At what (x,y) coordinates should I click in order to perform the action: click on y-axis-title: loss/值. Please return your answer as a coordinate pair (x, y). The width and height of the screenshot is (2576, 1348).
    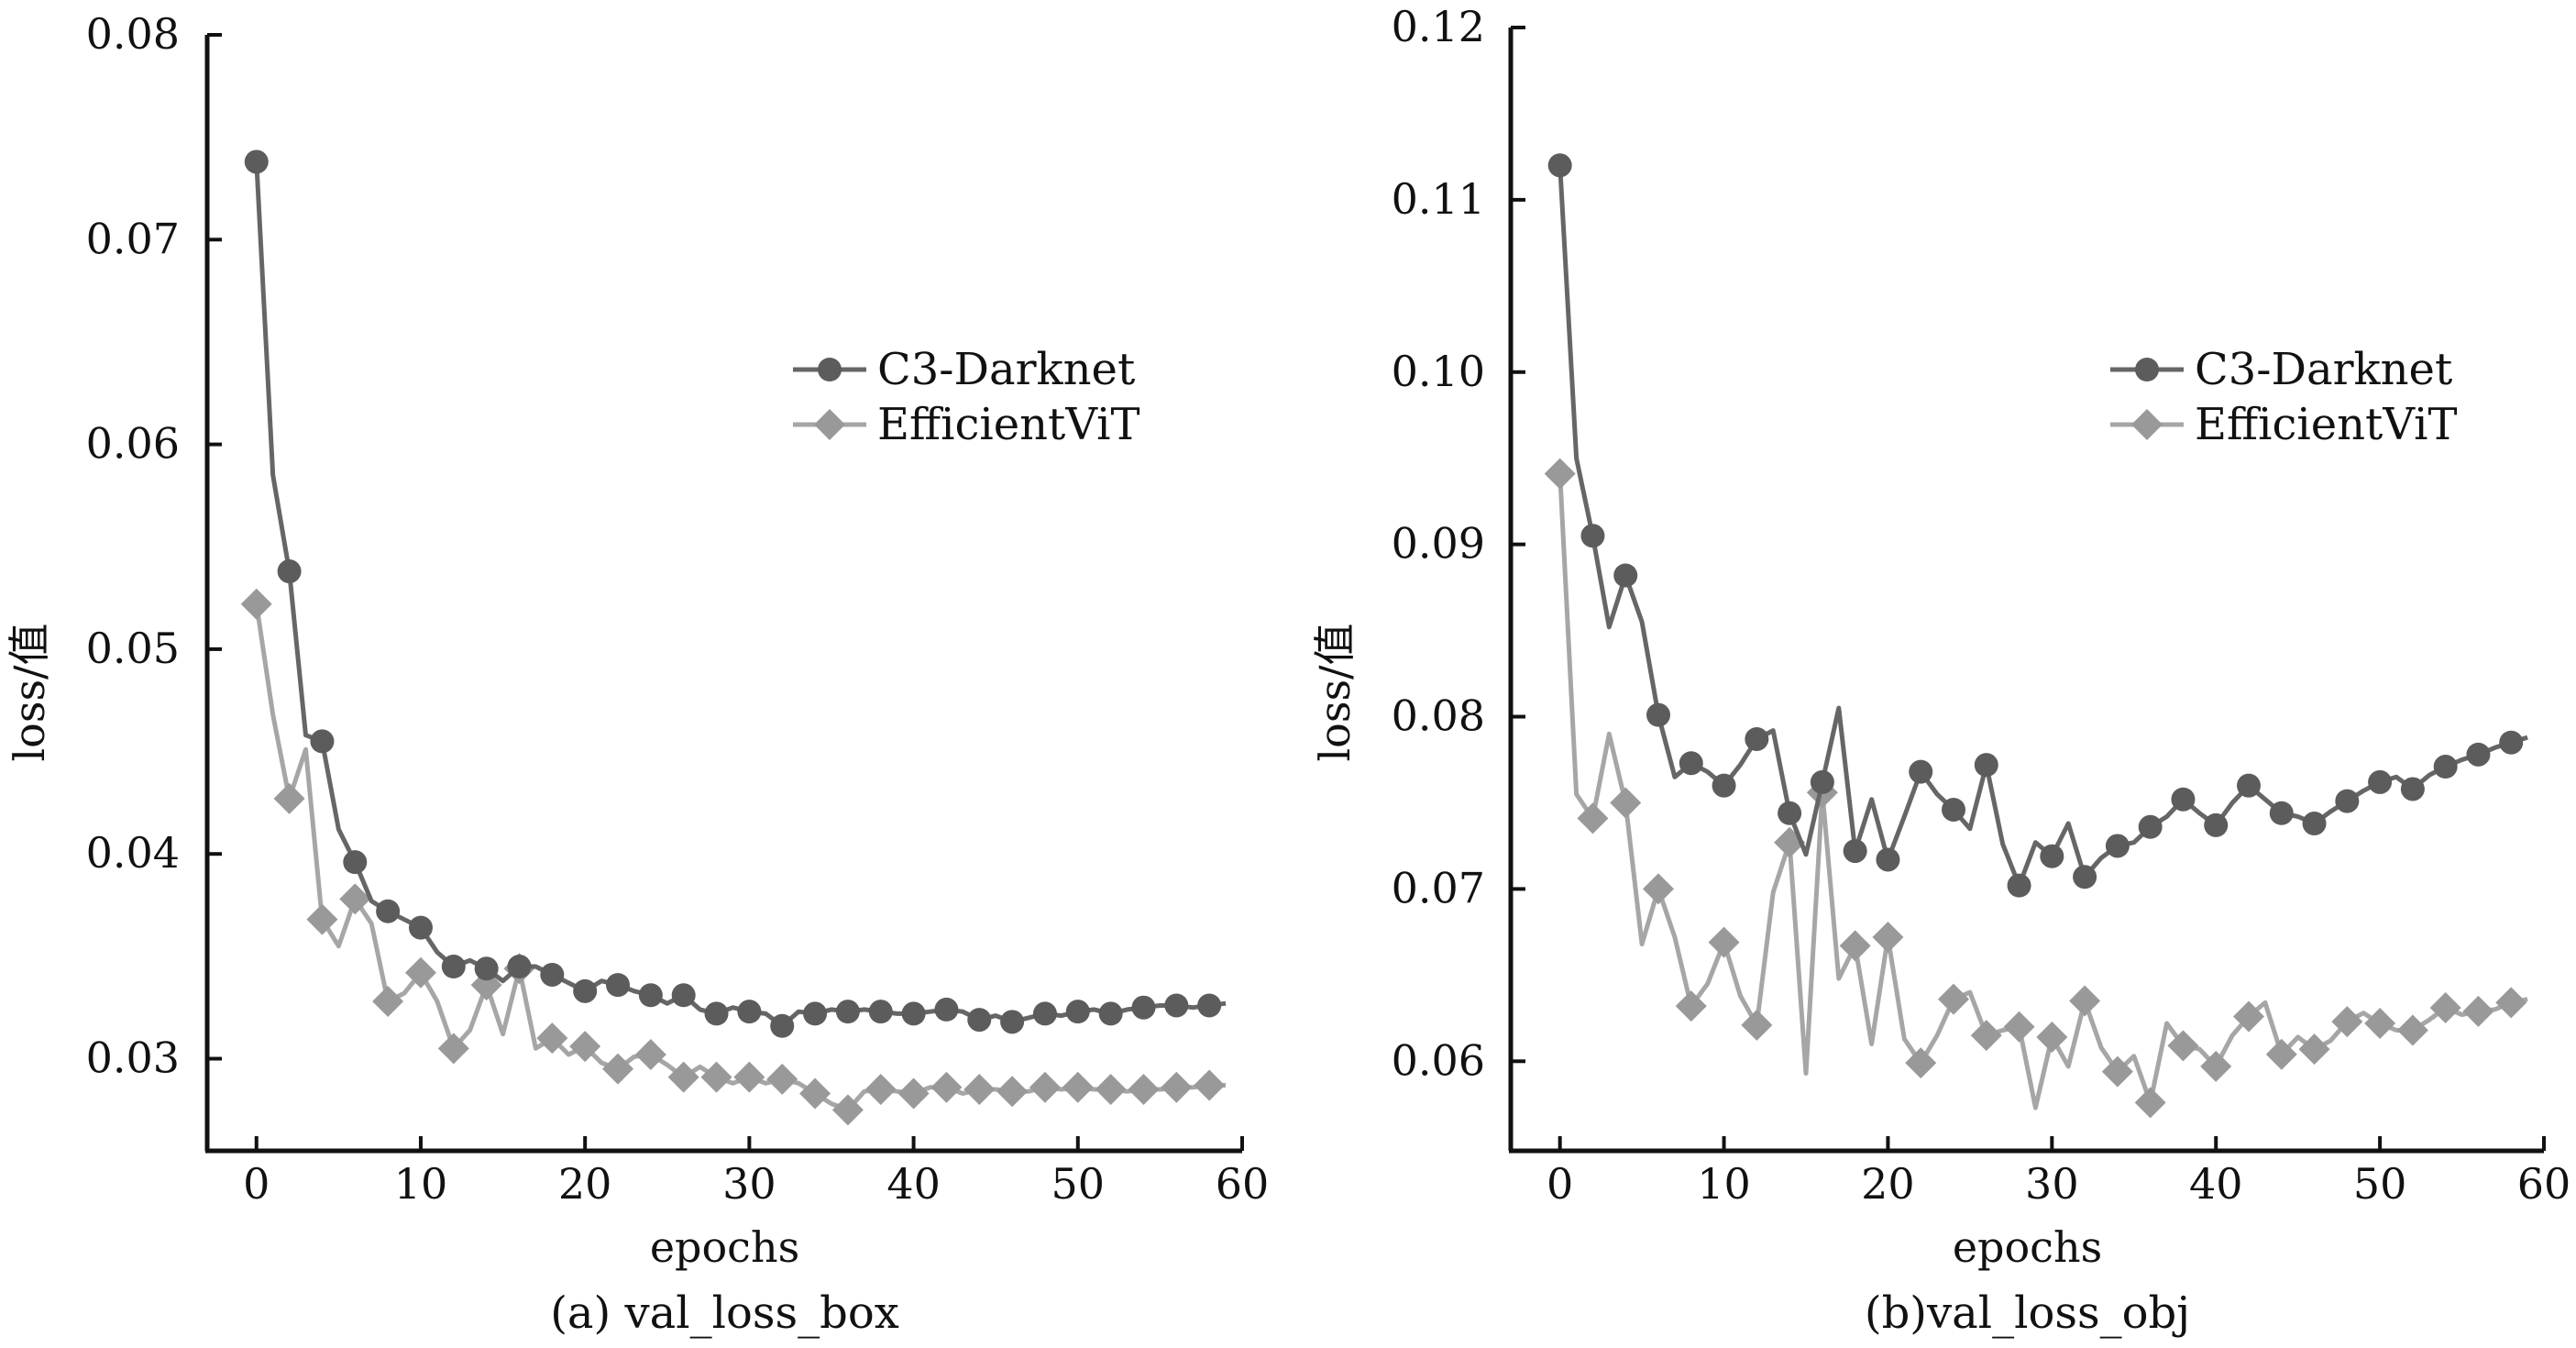
    Looking at the image, I should click on (29, 692).